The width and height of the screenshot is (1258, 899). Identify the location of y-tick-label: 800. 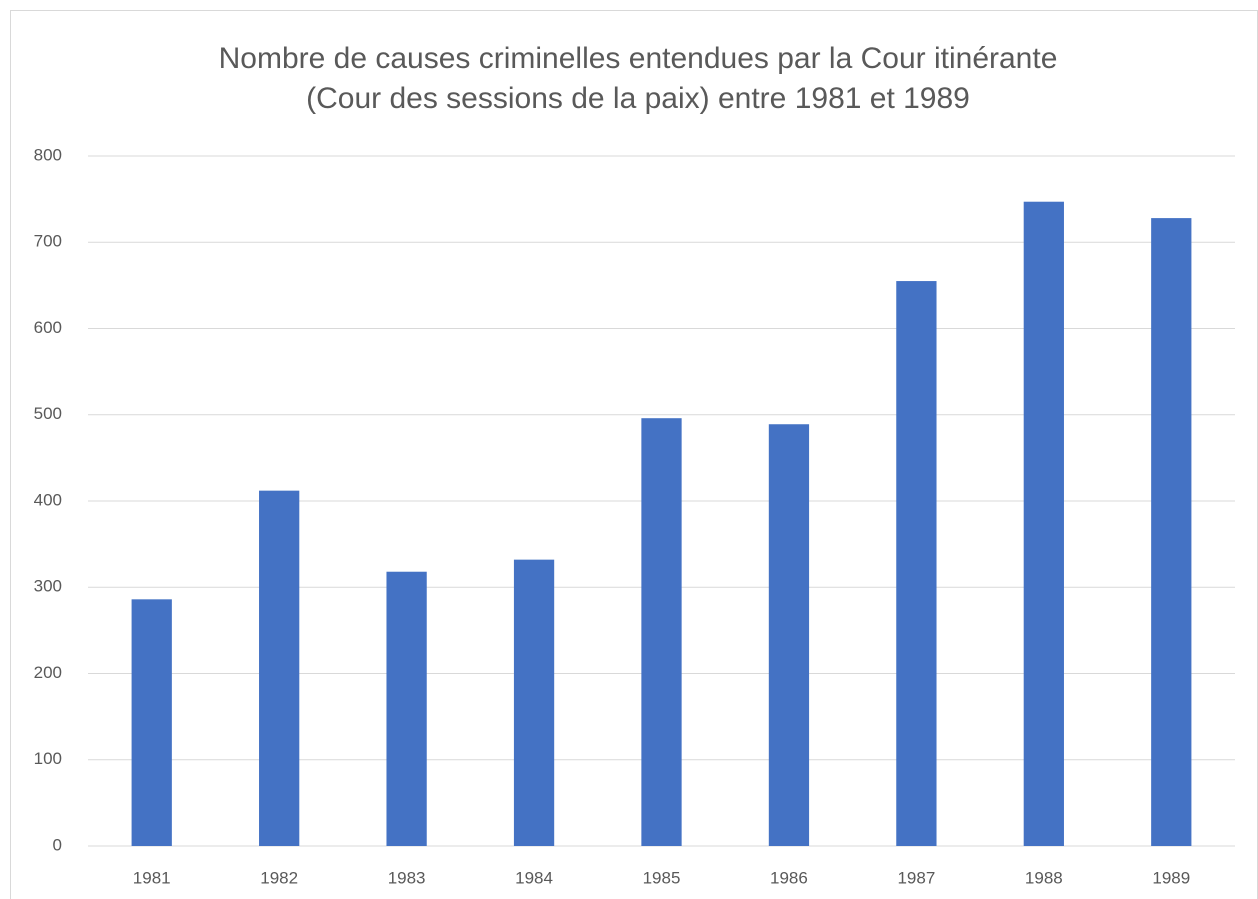
(48, 154).